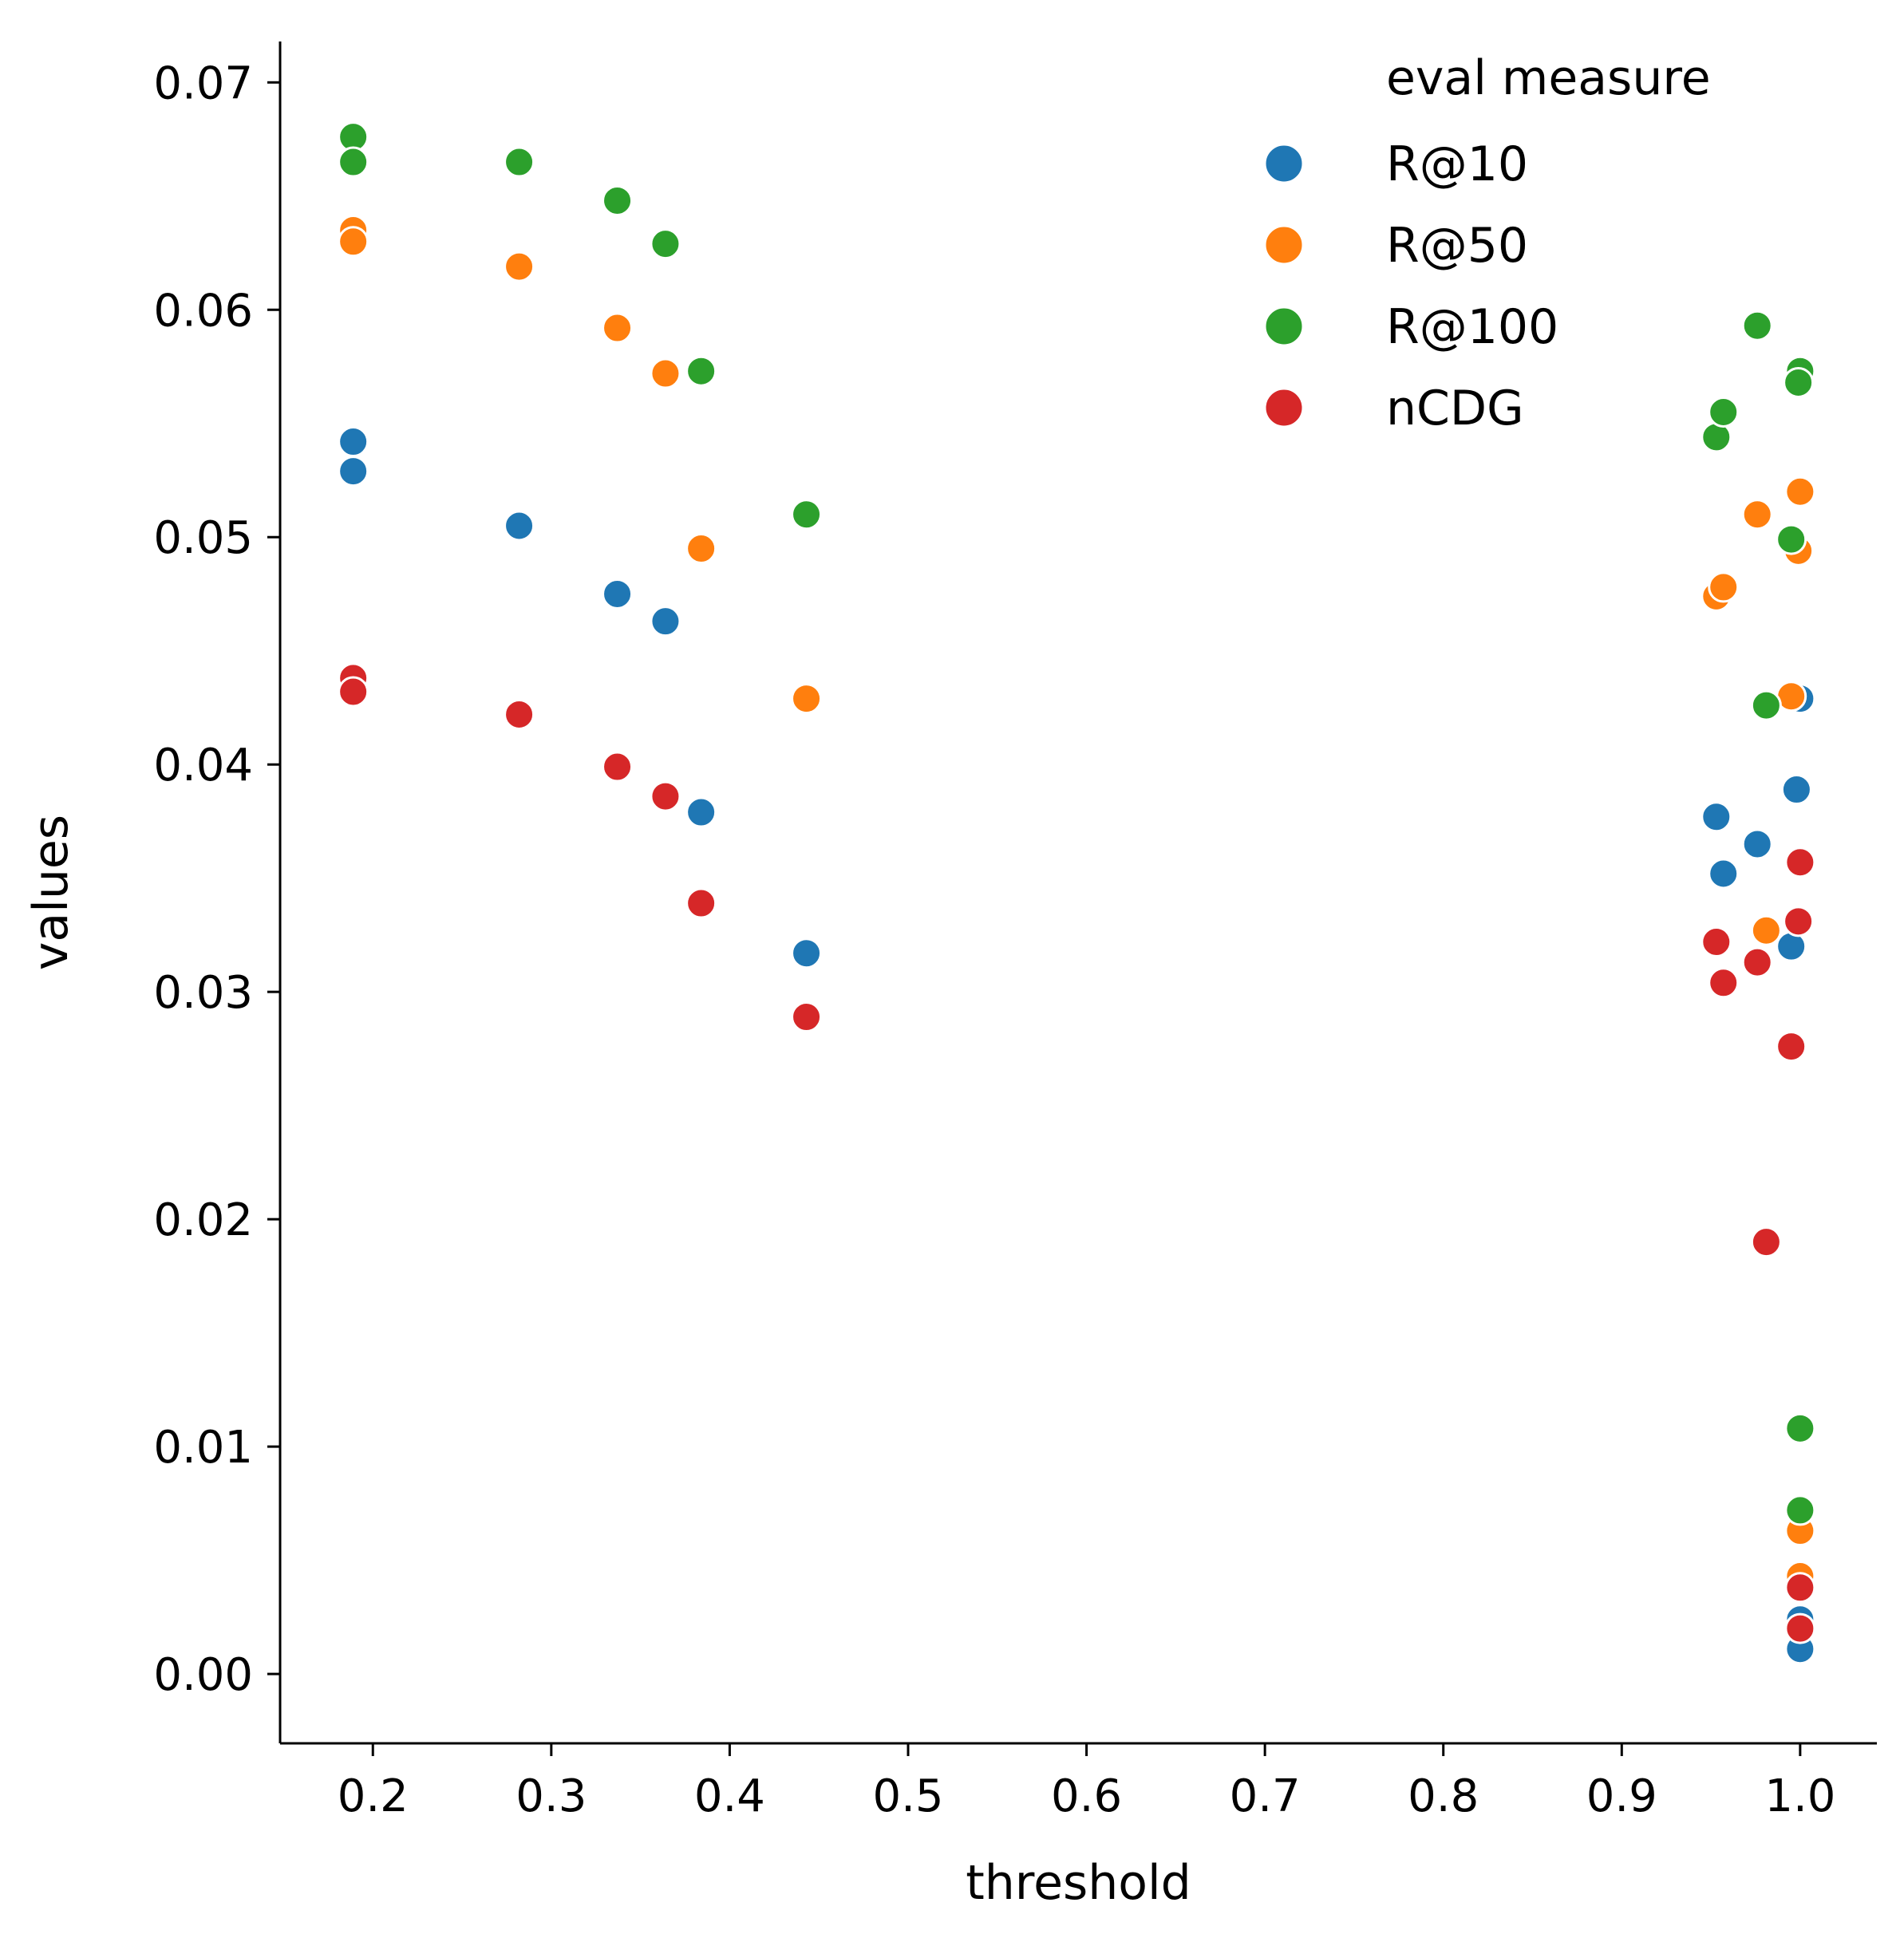 The image size is (1904, 1938). I want to click on legend-label-r-10: R@10, so click(1457, 164).